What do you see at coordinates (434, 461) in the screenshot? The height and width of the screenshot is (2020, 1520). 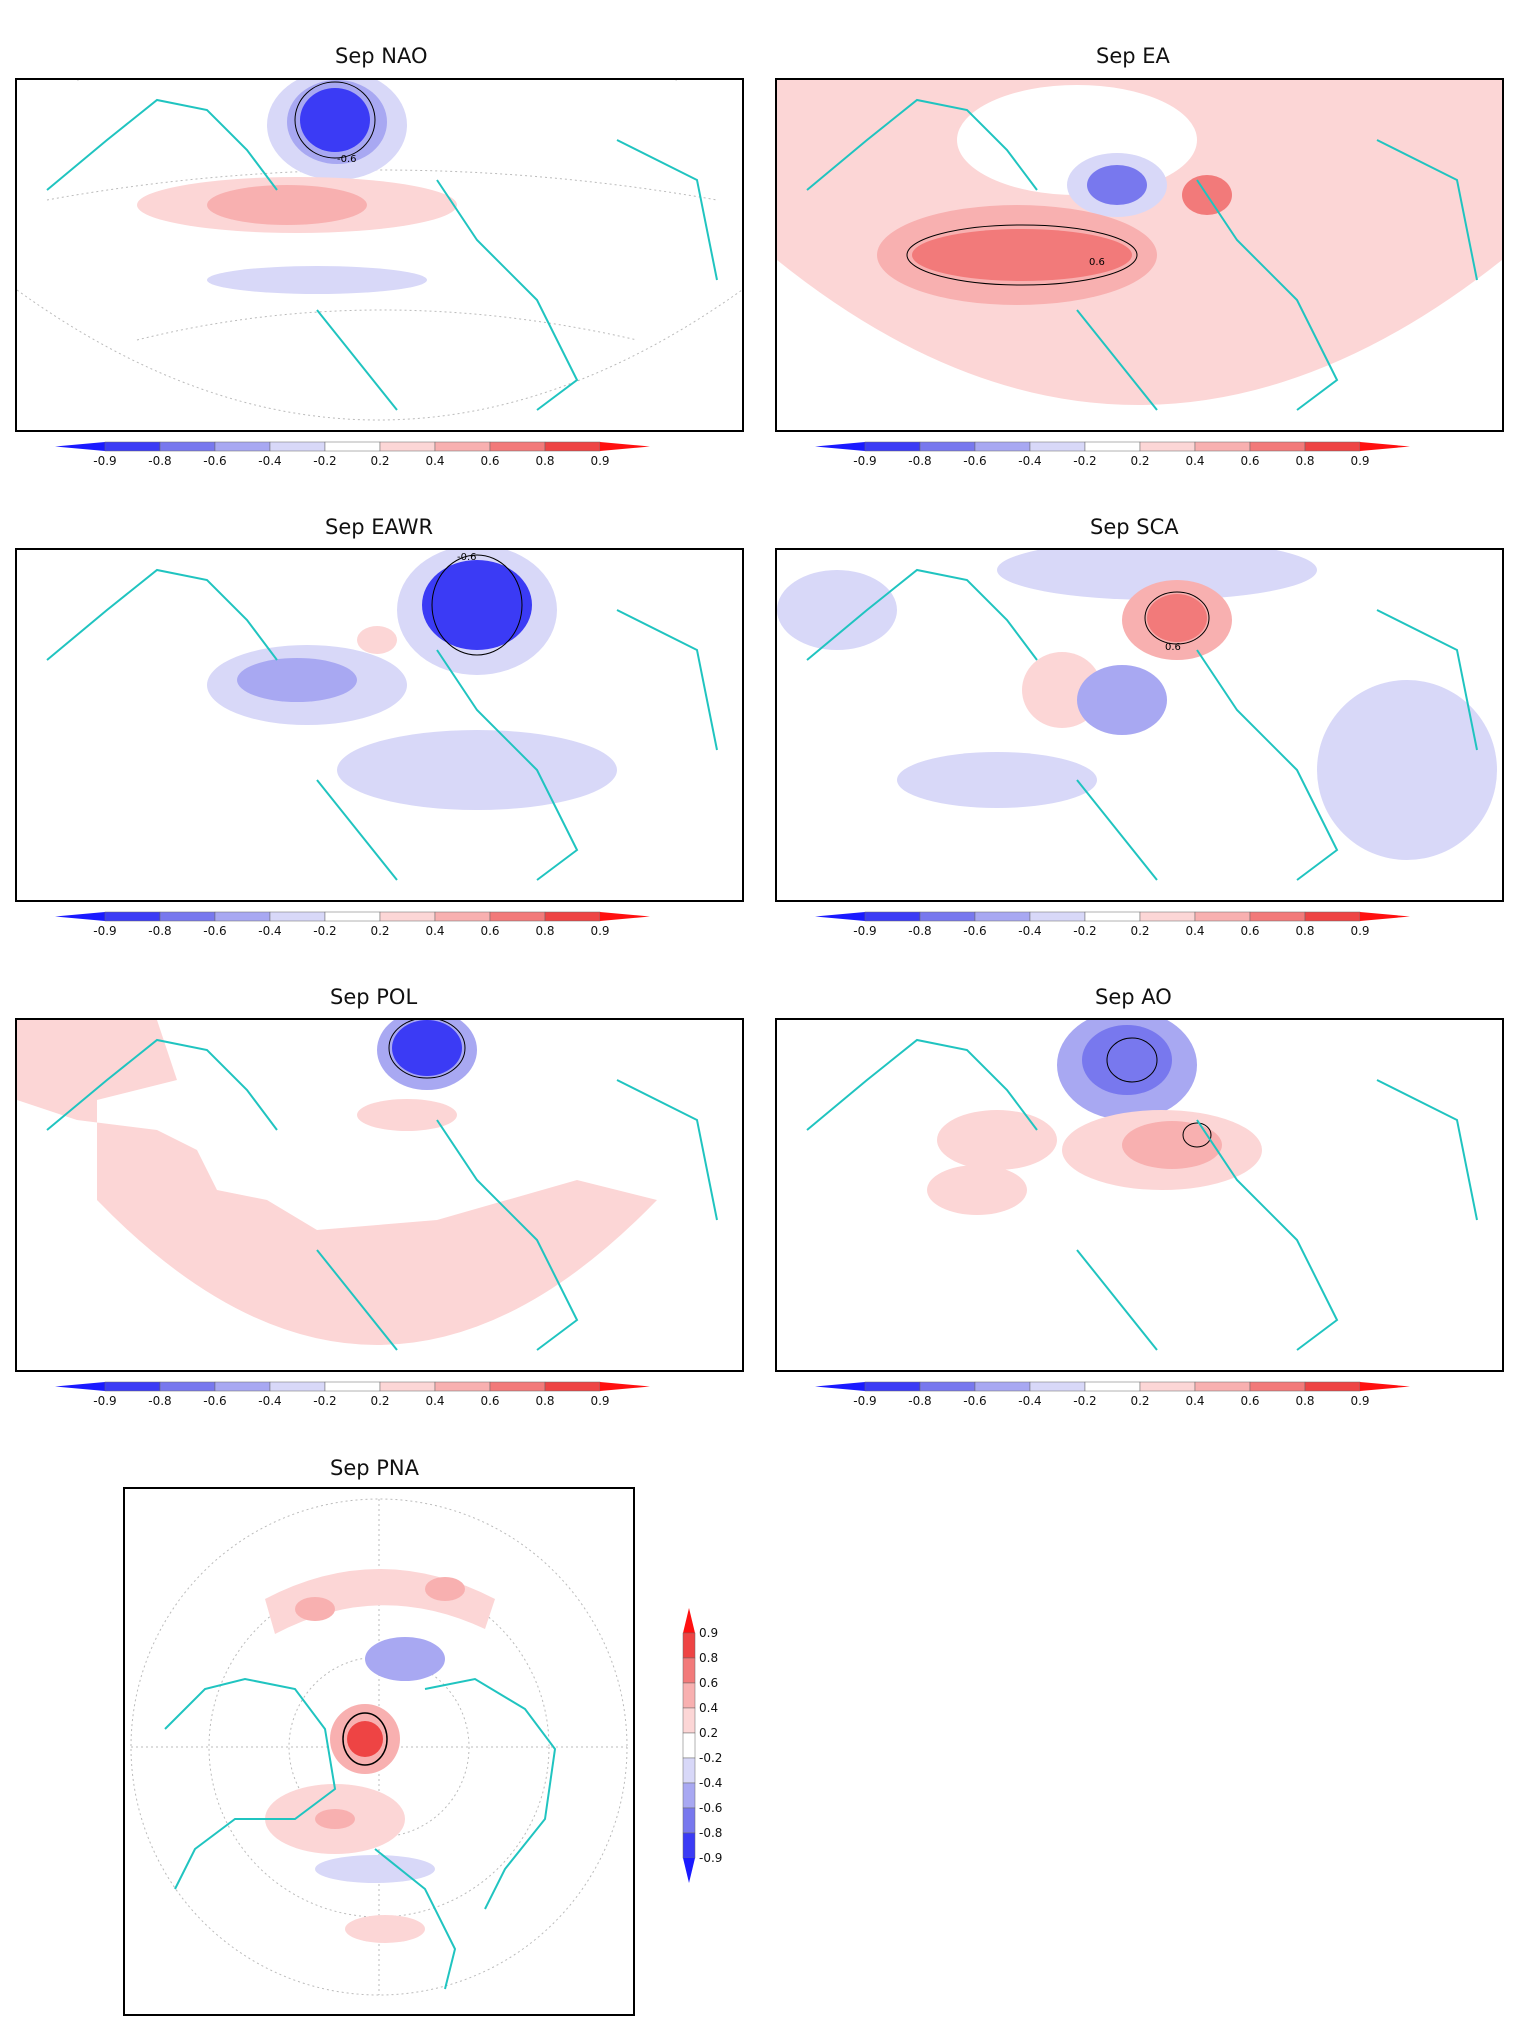 I see `colorbar-tick-label: 0.4` at bounding box center [434, 461].